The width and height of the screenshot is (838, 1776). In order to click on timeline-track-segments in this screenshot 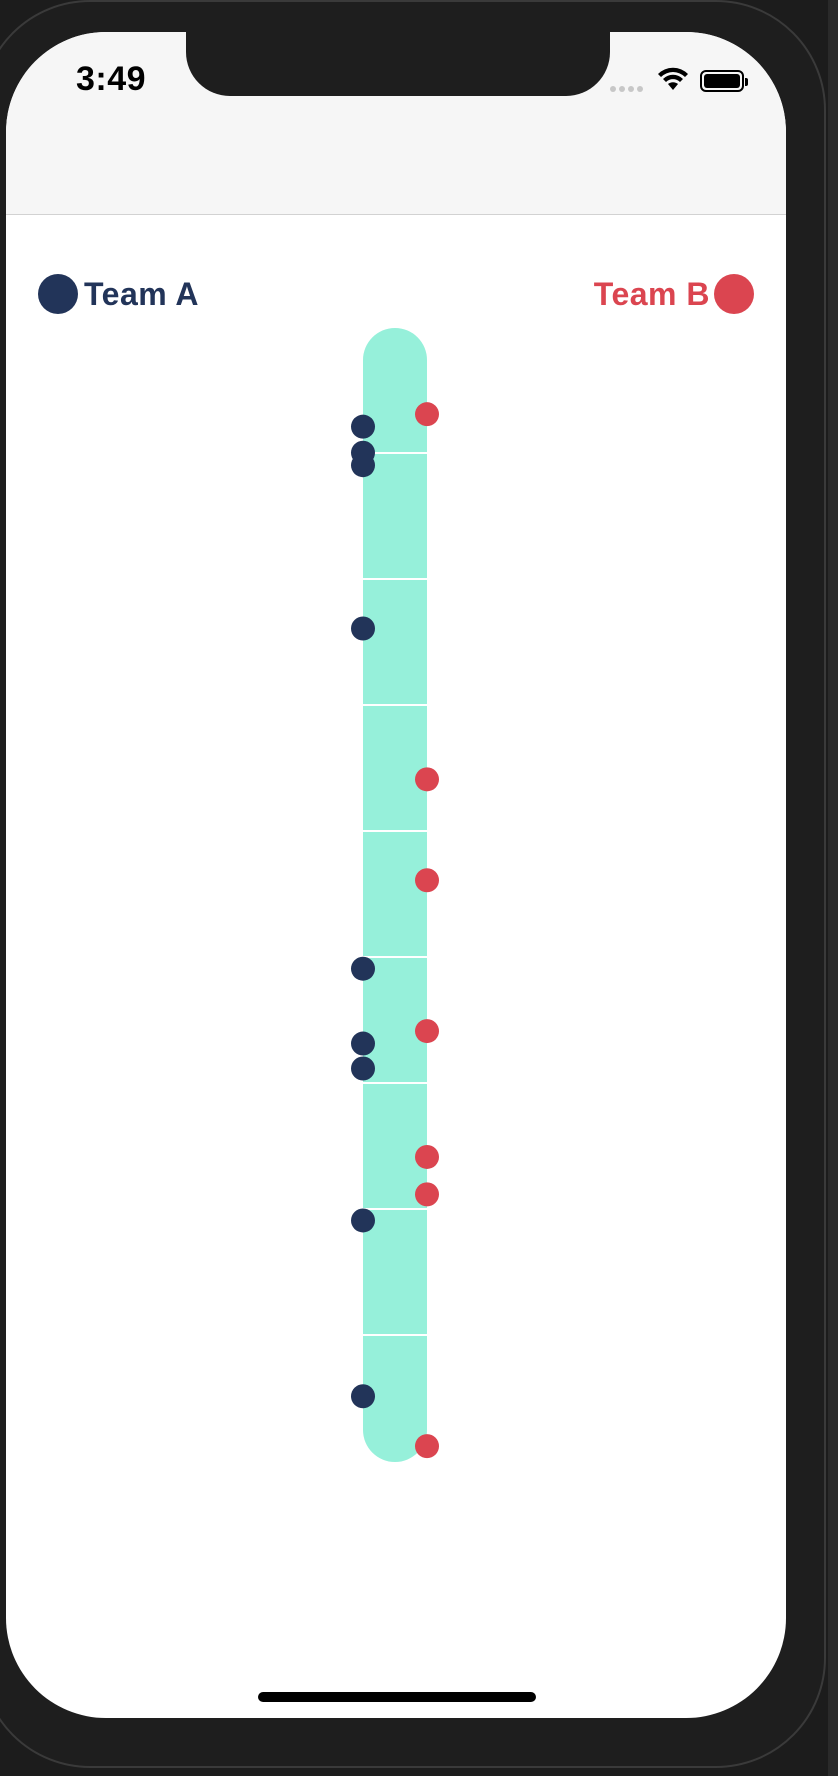, I will do `click(395, 895)`.